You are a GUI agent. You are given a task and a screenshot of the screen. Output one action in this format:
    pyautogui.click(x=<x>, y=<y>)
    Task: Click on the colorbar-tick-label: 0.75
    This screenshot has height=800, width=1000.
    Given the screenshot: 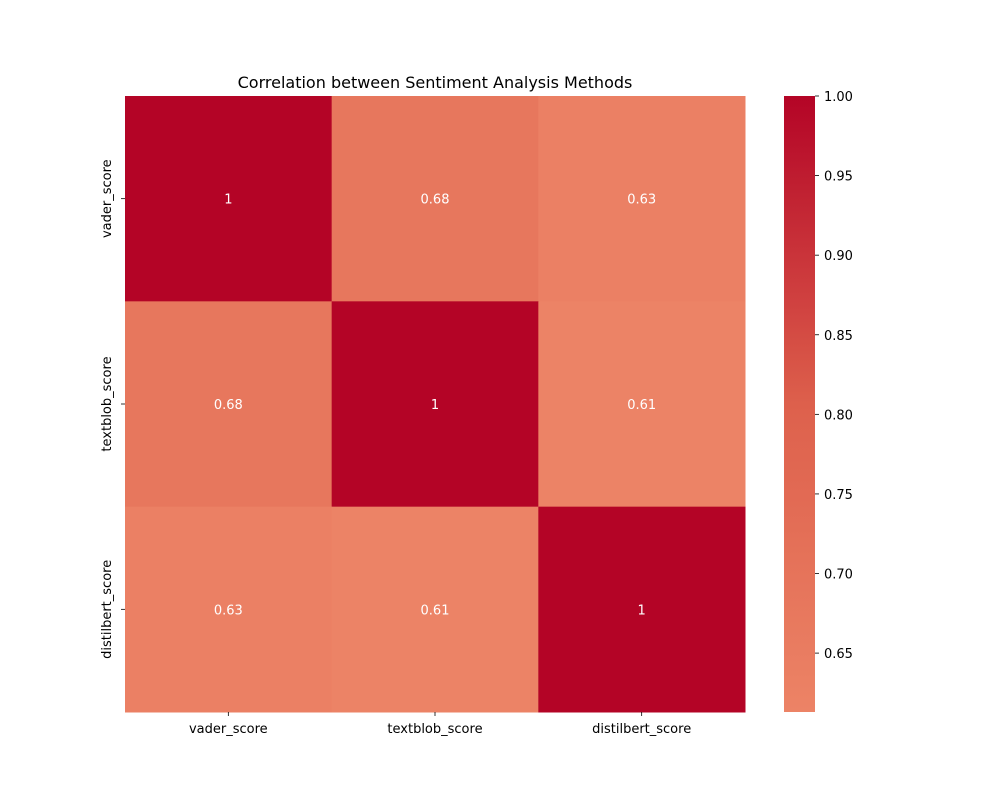 What is the action you would take?
    pyautogui.click(x=838, y=495)
    